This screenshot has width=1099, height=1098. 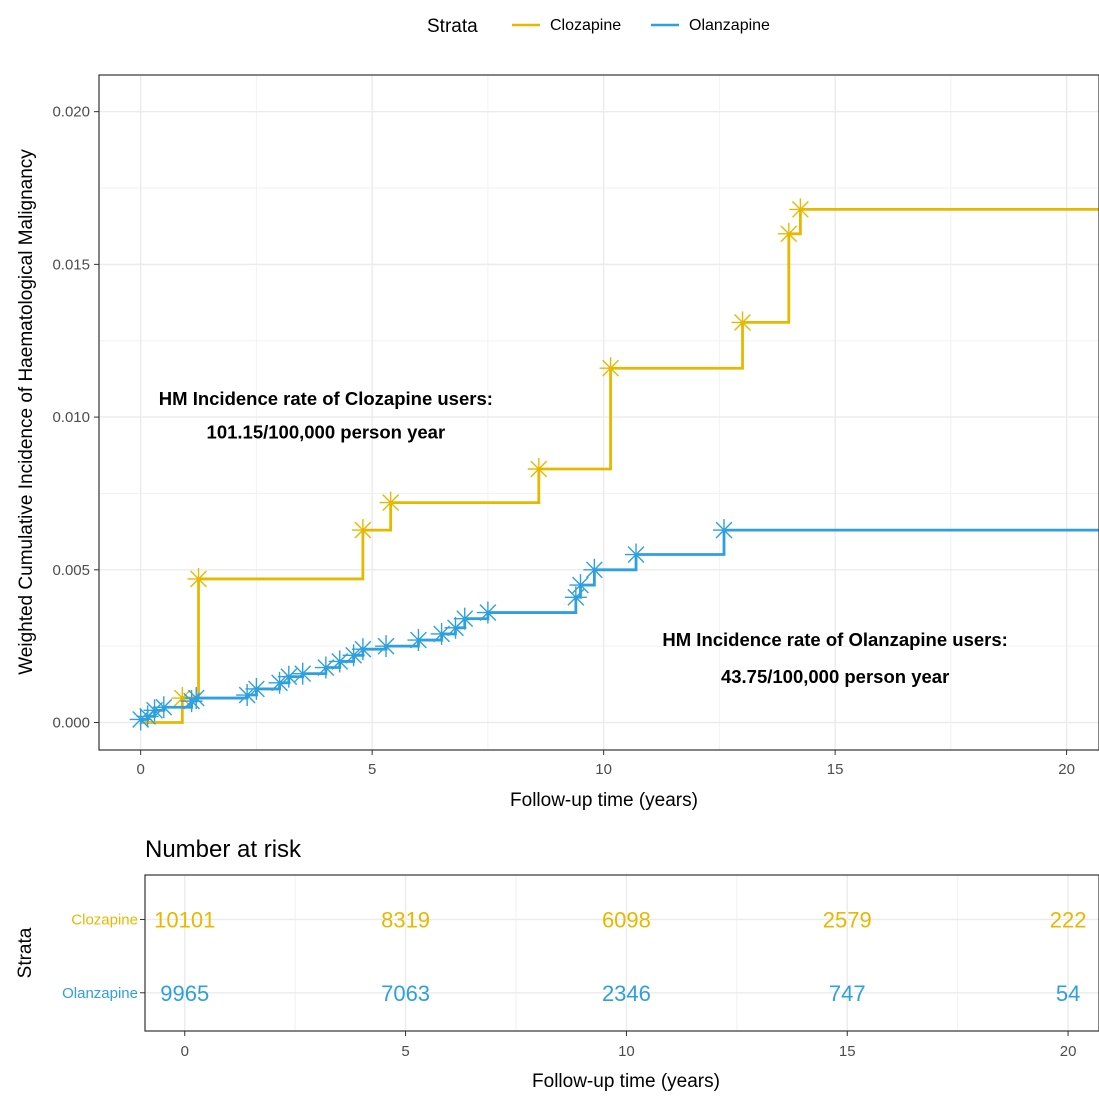 I want to click on risk-value-olanzapine: 747, so click(x=847, y=993).